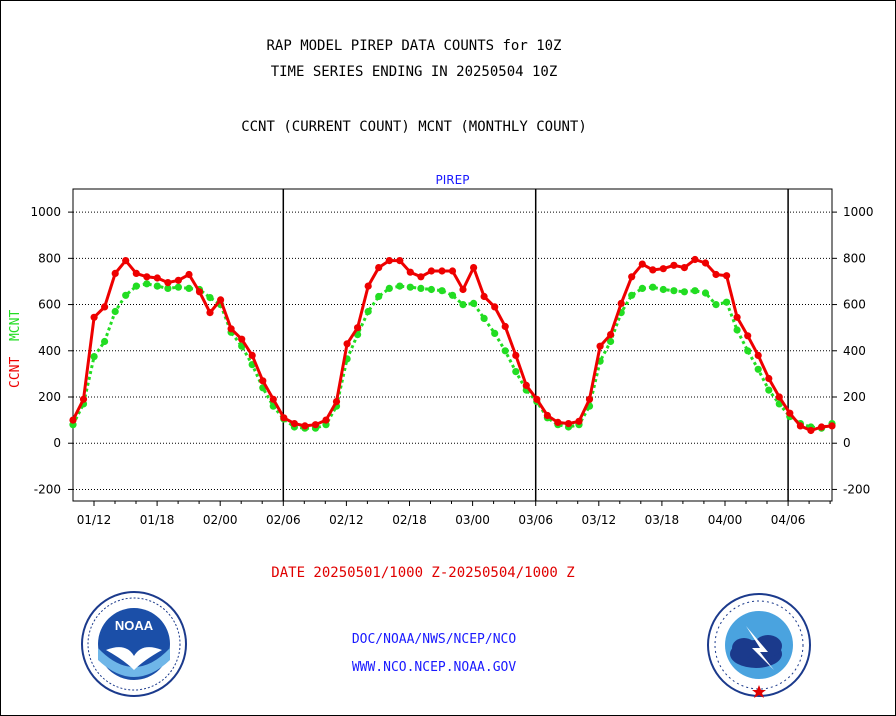 This screenshot has height=716, width=896. Describe the element at coordinates (47, 489) in the screenshot. I see `y-tick-label: -200` at that location.